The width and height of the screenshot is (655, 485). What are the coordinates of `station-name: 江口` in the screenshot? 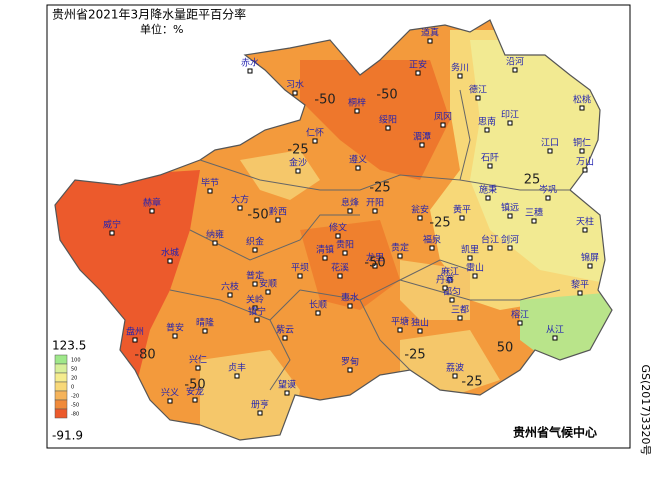 It's located at (550, 143).